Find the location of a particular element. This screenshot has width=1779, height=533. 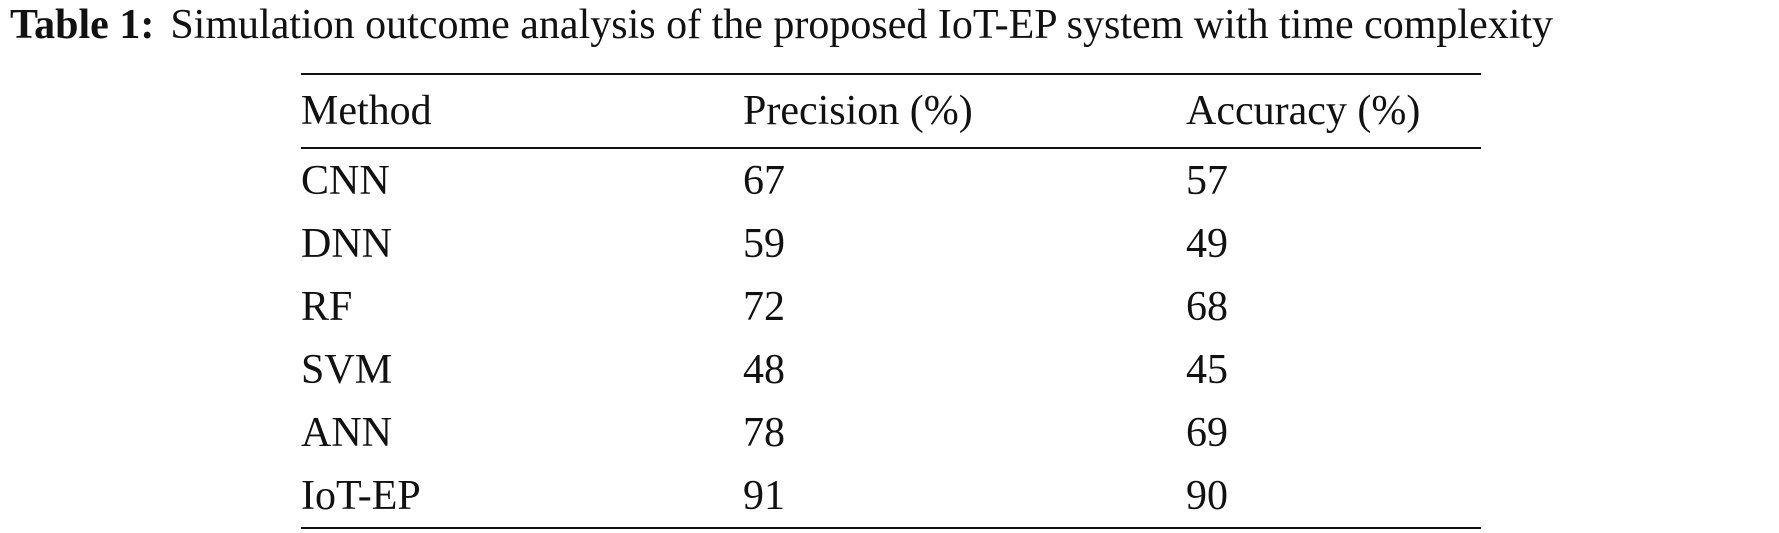

header-cell: Method is located at coordinates (522, 111).